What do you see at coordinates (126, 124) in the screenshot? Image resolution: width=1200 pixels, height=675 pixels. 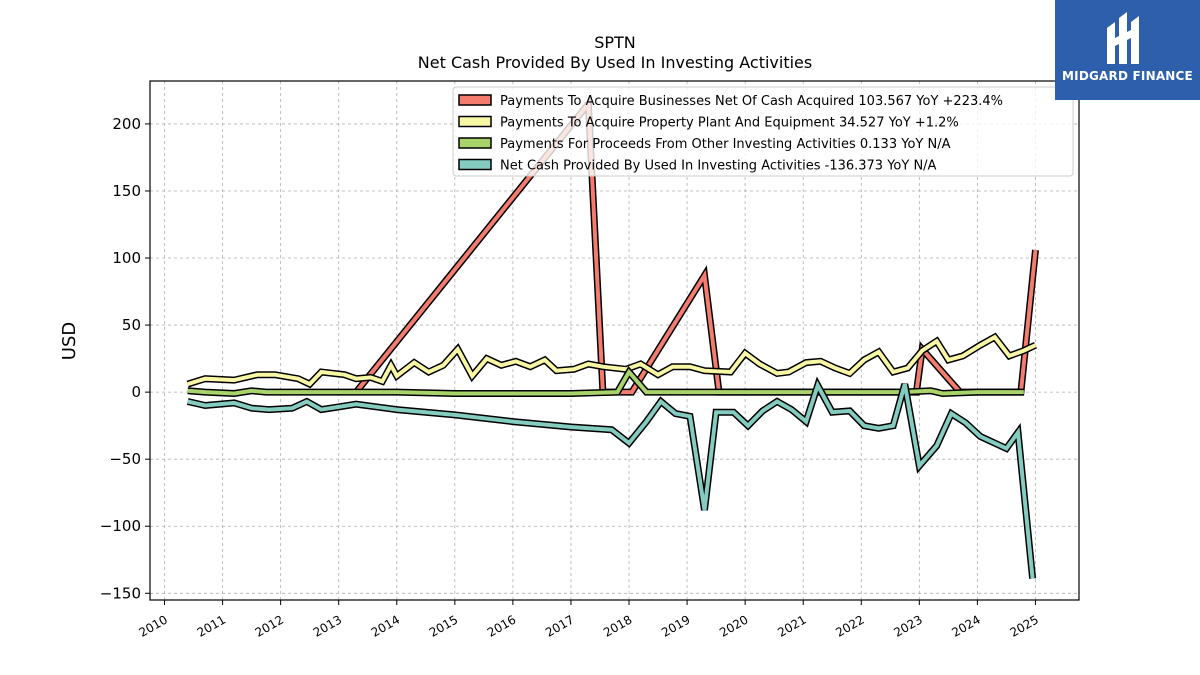 I see `y-tick-label: 200` at bounding box center [126, 124].